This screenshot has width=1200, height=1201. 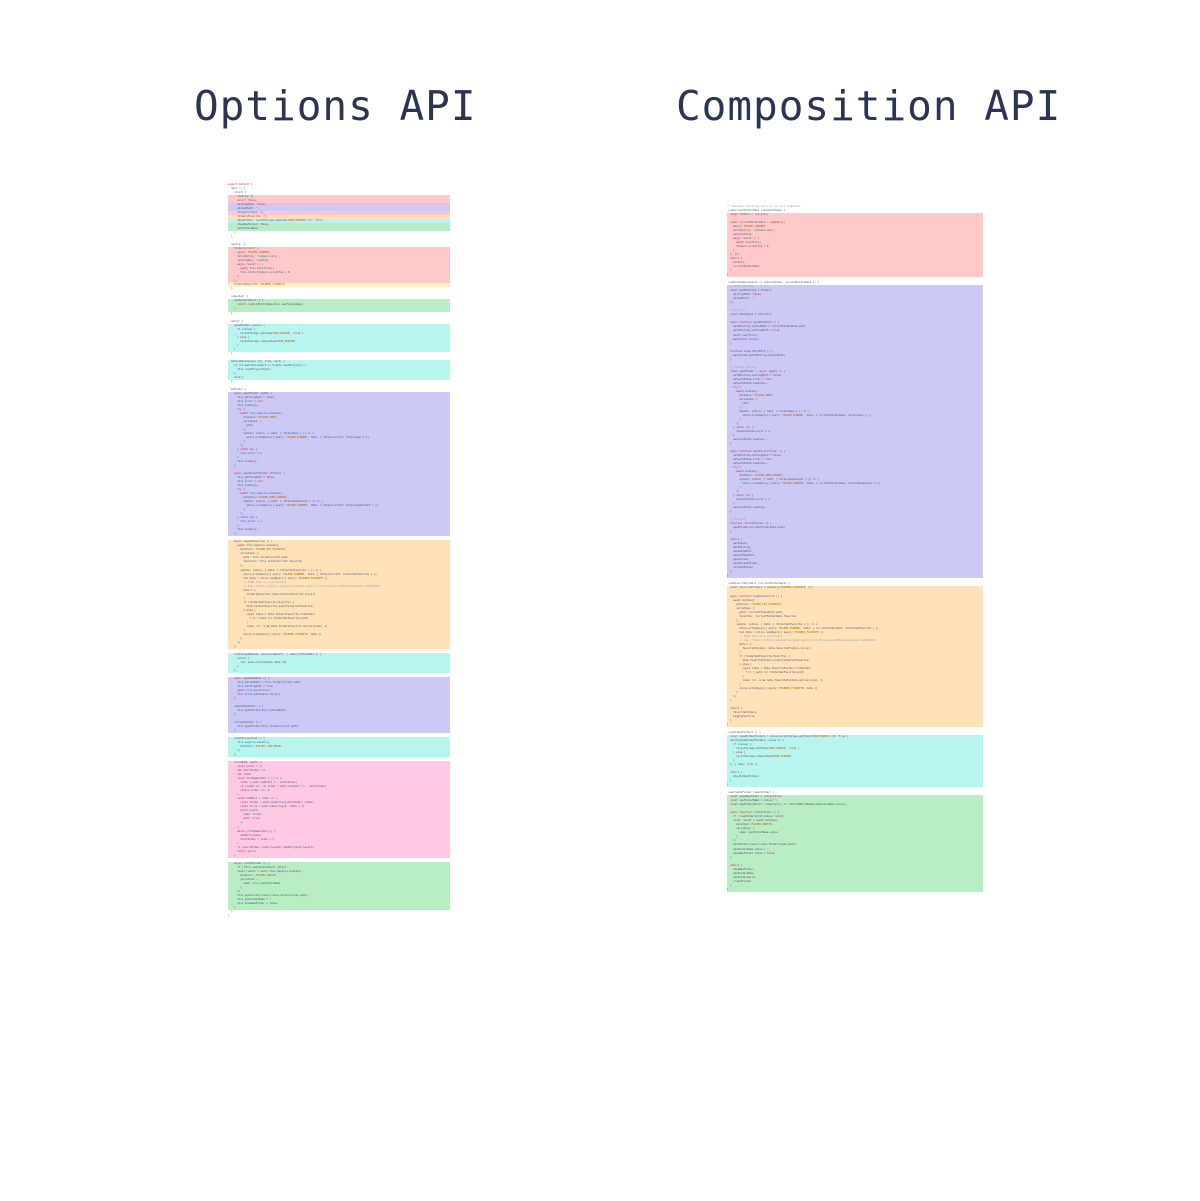 What do you see at coordinates (600, 113) in the screenshot?
I see `headings-row: Options API Composition API` at bounding box center [600, 113].